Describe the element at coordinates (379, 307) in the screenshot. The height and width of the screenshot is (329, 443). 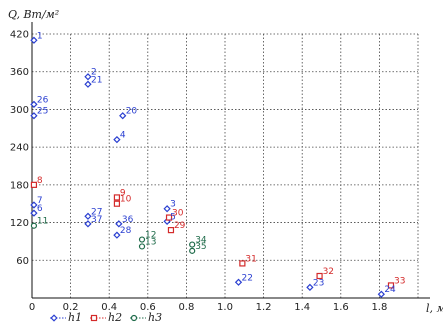
I see `x-tick-label: 1.8` at that location.